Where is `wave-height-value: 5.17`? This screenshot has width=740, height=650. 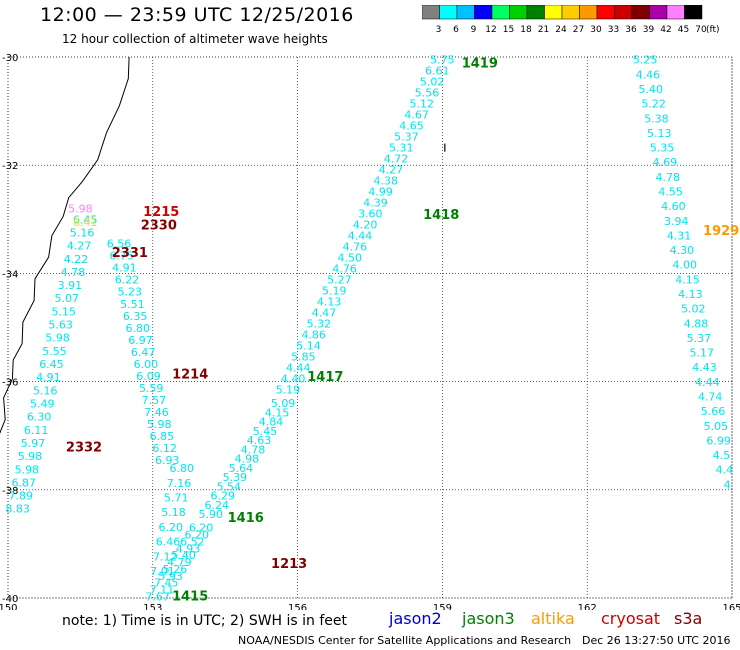 wave-height-value: 5.17 is located at coordinates (701, 353).